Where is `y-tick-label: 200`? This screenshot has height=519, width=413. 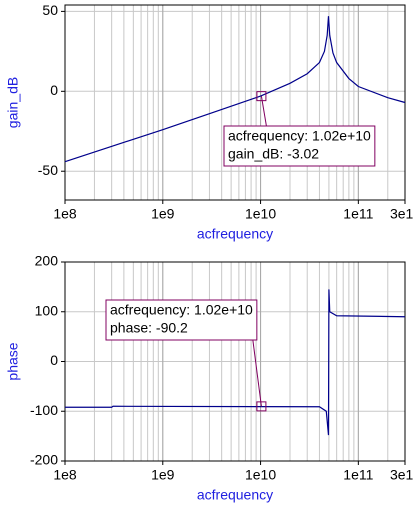
y-tick-label: 200 is located at coordinates (47, 261).